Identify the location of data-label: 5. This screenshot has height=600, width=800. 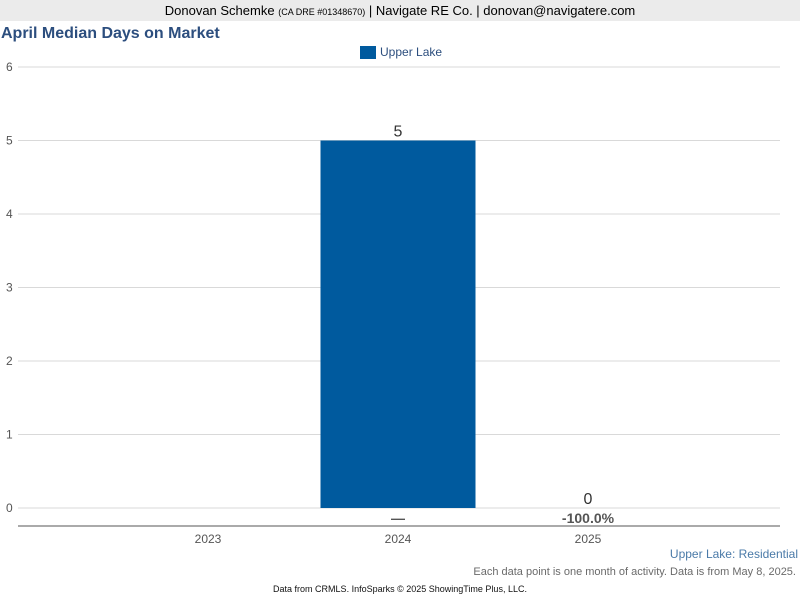
(398, 132).